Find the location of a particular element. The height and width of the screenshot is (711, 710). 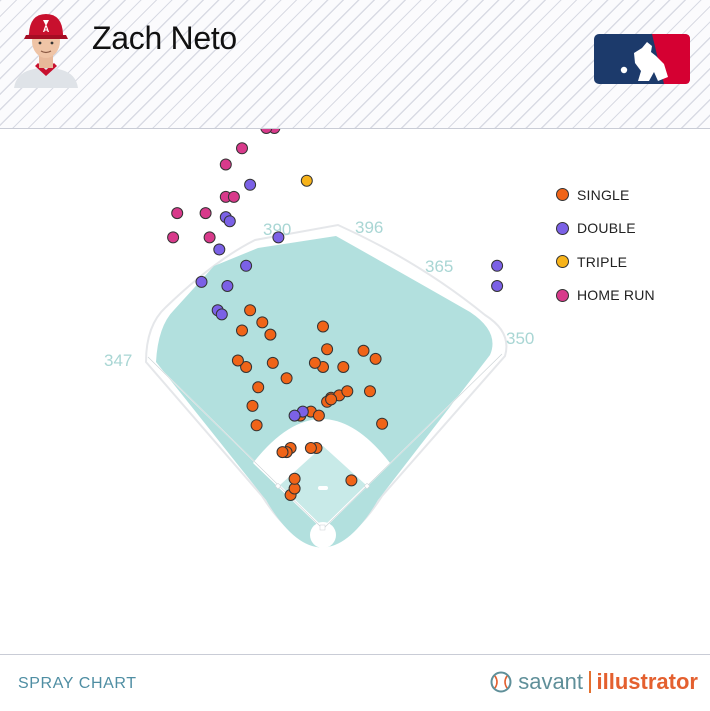

baseball-icon is located at coordinates (501, 682).